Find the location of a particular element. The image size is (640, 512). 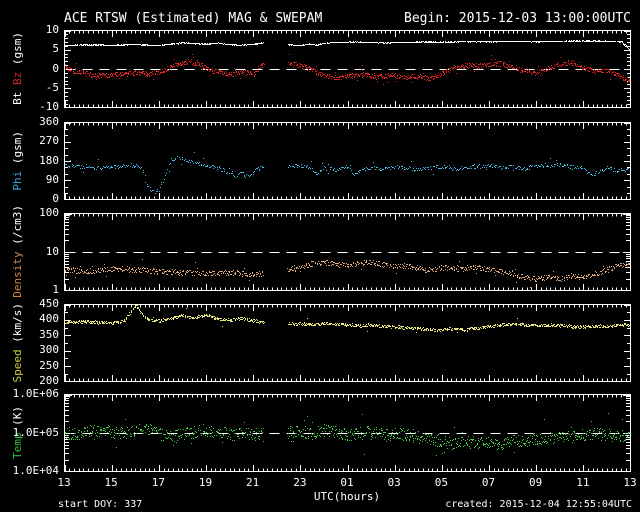

xtick-label: 05 is located at coordinates (441, 482).